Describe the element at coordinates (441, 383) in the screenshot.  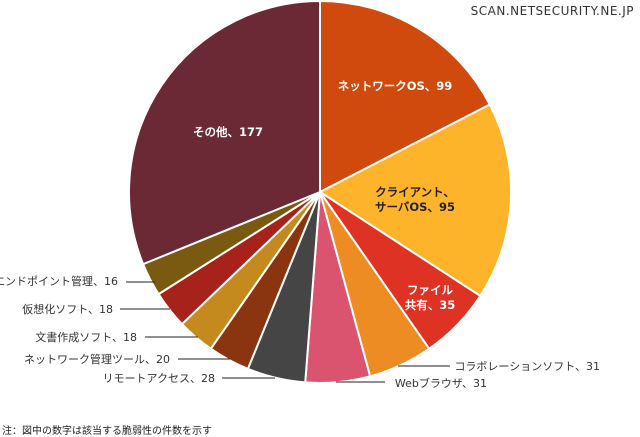
I see `slice-label-4: Webブラウザ、31` at that location.